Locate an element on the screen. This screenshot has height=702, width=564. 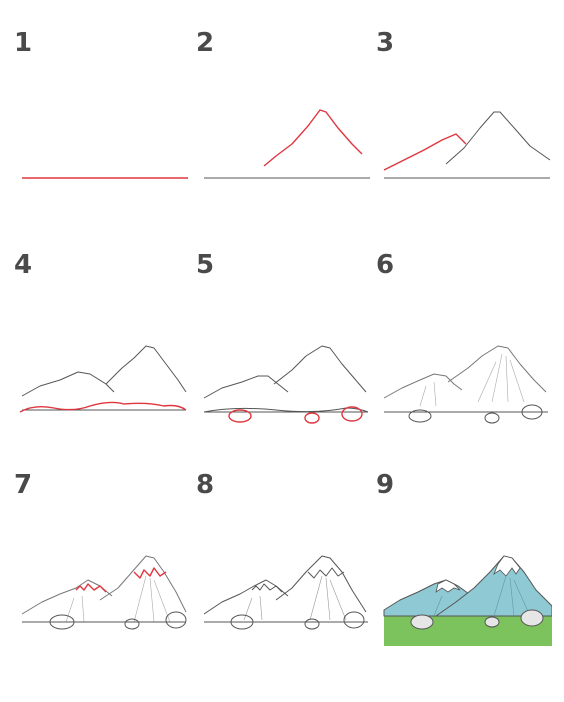
step-panel-2: 2 is located at coordinates (284, 130).